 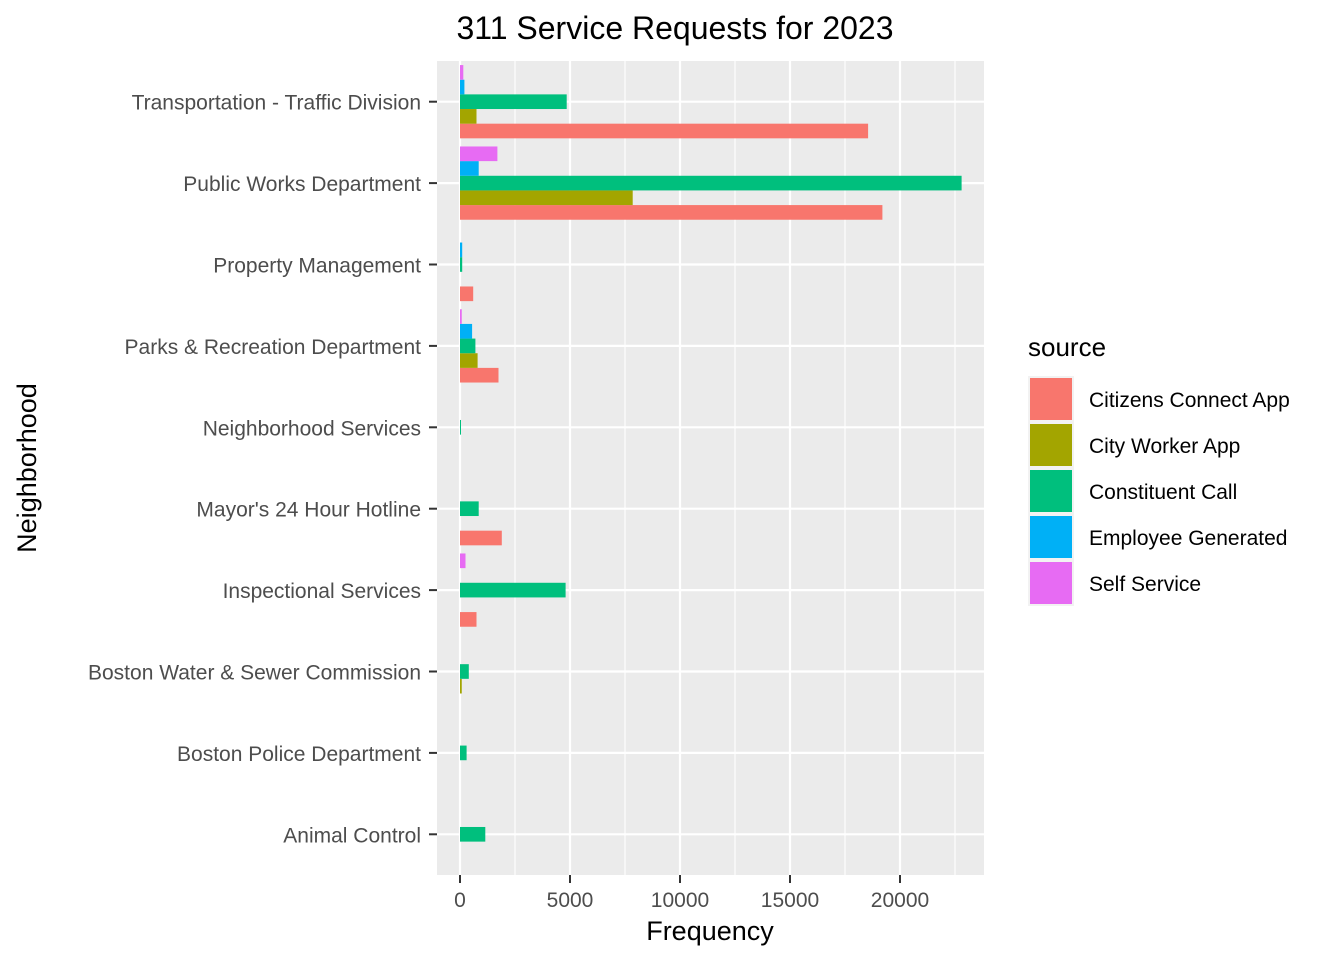 I want to click on y-tick-label: Inspectional Services, so click(x=322, y=591).